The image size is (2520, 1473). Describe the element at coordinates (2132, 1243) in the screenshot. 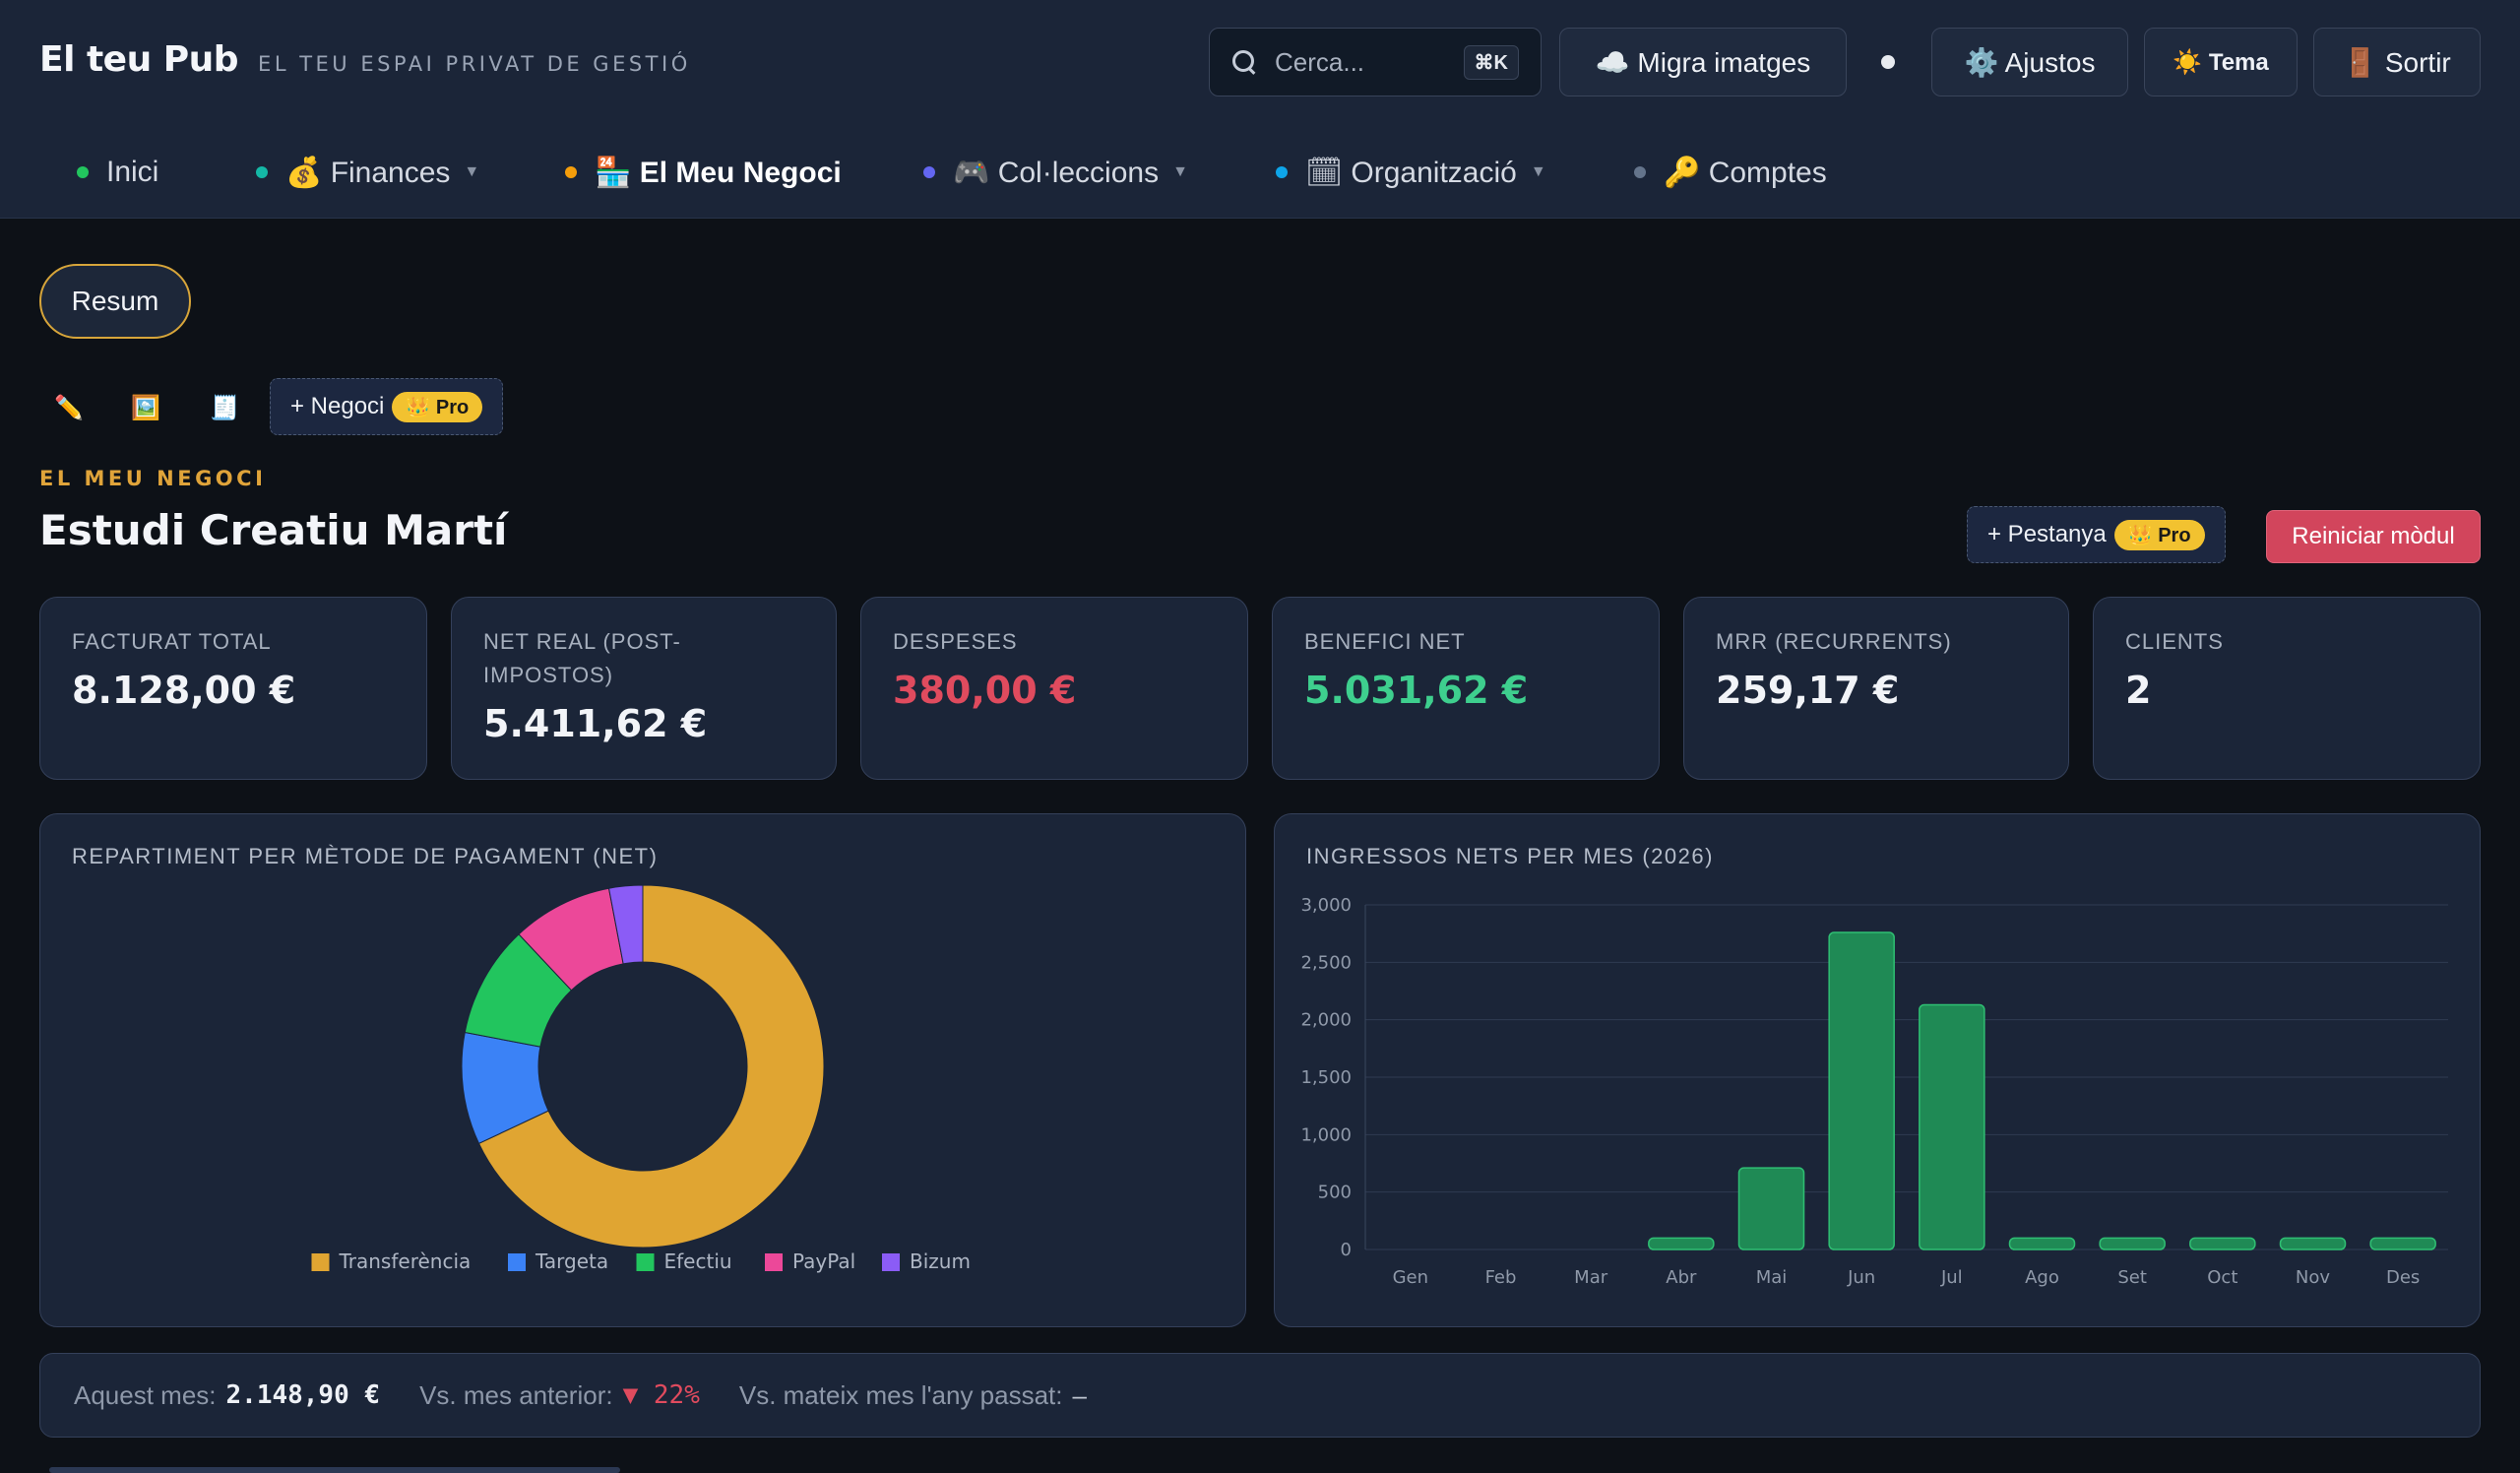

I see `bar-set` at that location.